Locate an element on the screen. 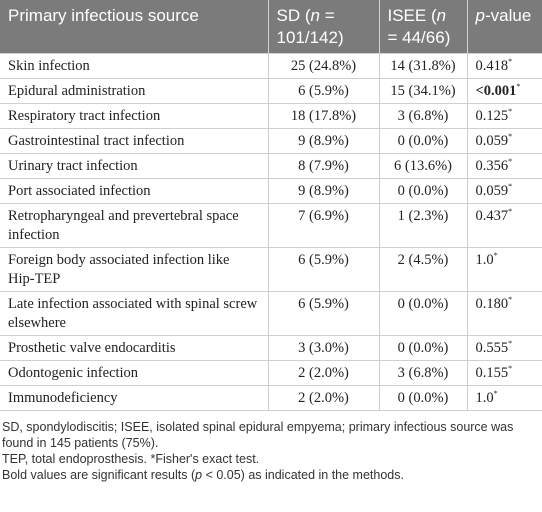  source-cell: Odontogenic infection is located at coordinates (134, 373).